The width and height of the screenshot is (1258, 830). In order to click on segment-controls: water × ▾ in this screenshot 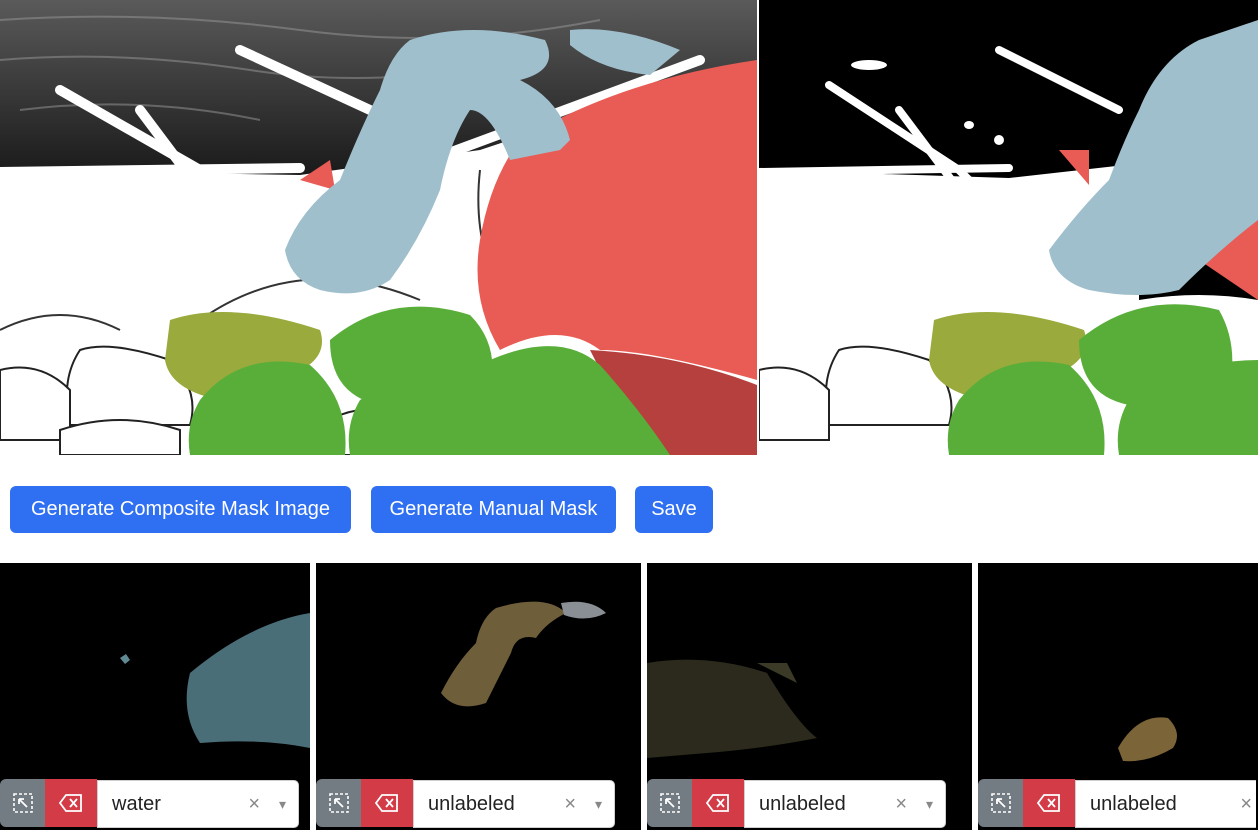, I will do `click(149, 803)`.